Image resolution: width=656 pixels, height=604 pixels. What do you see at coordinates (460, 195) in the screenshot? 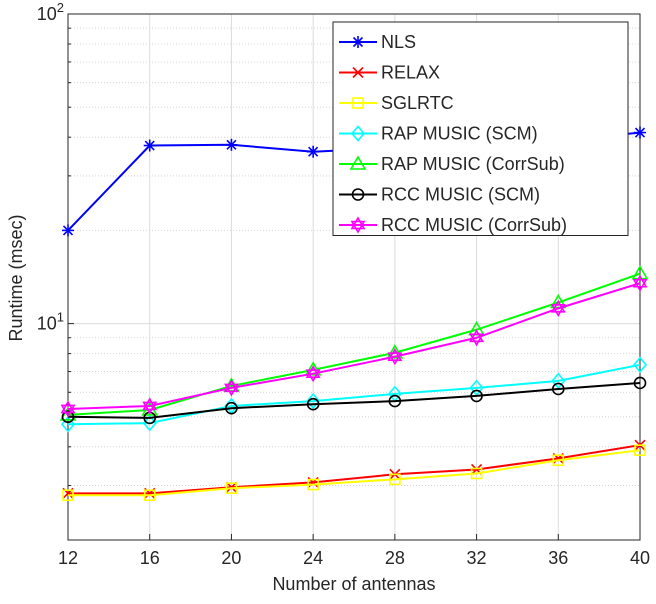
I see `legend-label: RCC MUSIC (SCM)` at bounding box center [460, 195].